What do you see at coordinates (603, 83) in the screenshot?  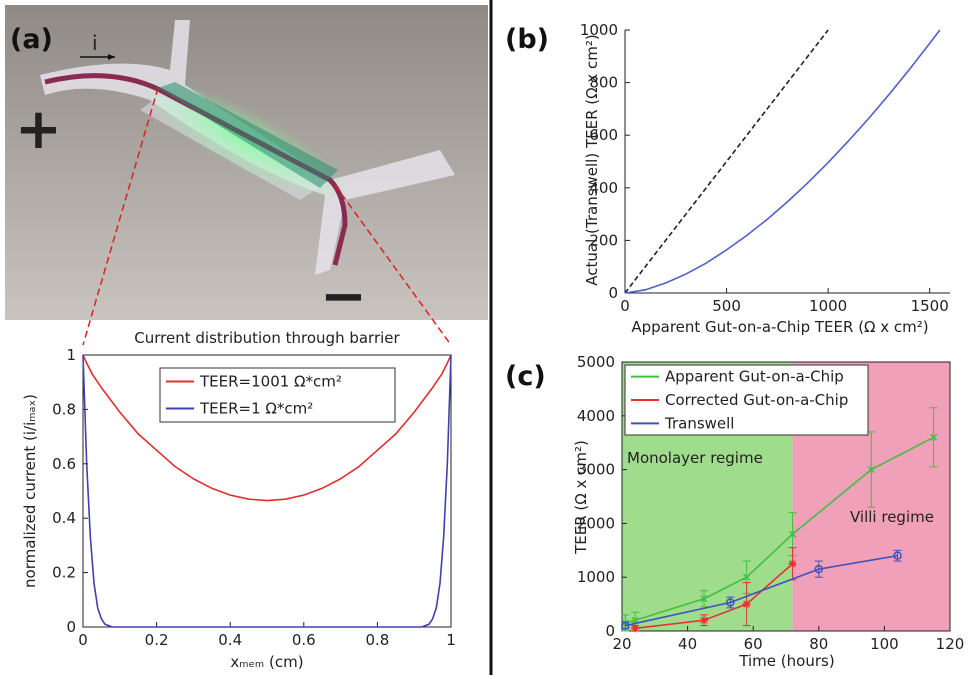 I see `y-tick-label: 800` at bounding box center [603, 83].